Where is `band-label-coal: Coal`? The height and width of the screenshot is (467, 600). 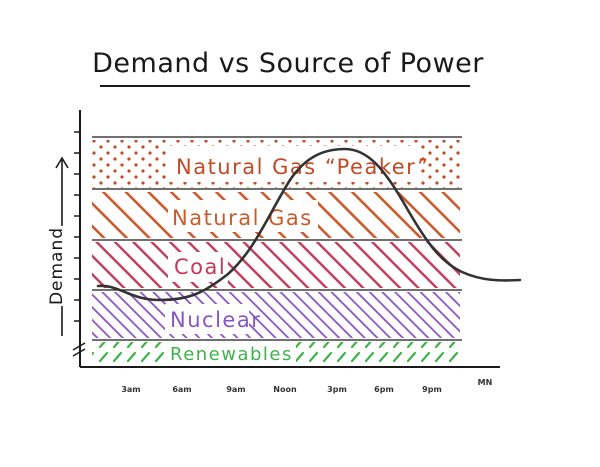
band-label-coal: Coal is located at coordinates (200, 267).